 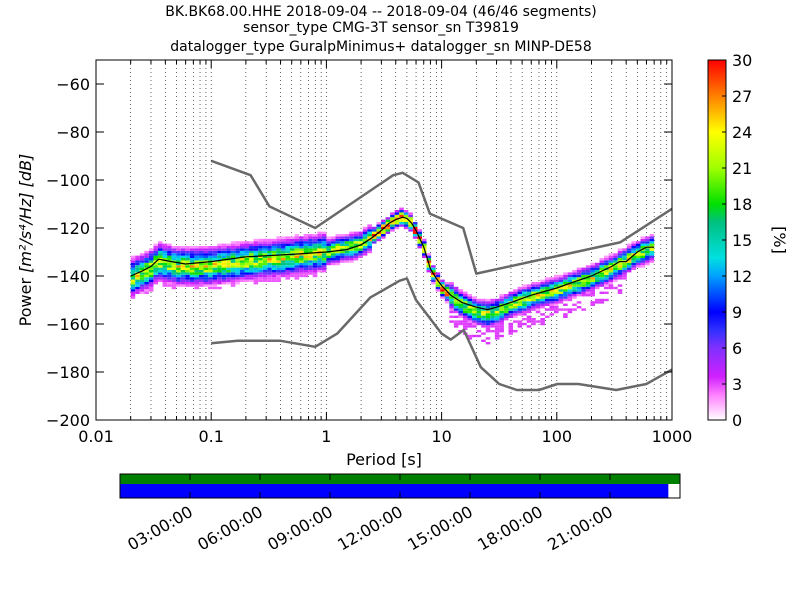 What do you see at coordinates (580, 528) in the screenshot?
I see `timeline-tick-label: 21:00:00` at bounding box center [580, 528].